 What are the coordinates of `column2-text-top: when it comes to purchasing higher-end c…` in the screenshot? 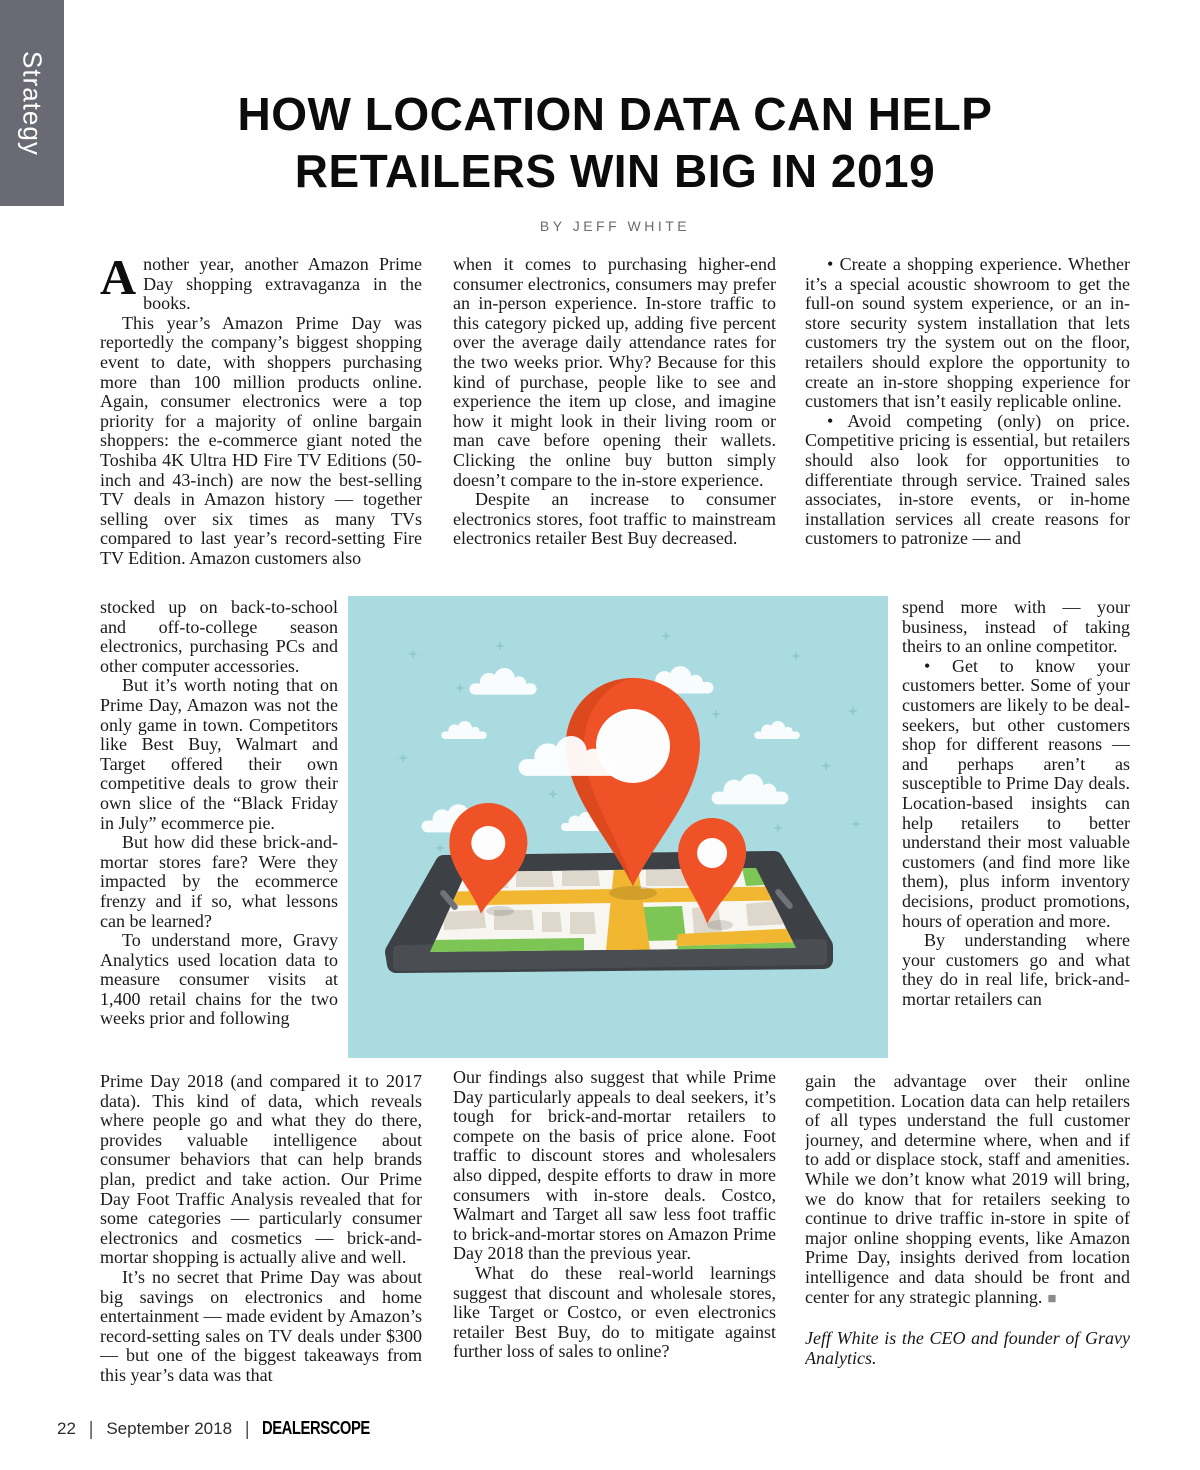 It's located at (614, 425).